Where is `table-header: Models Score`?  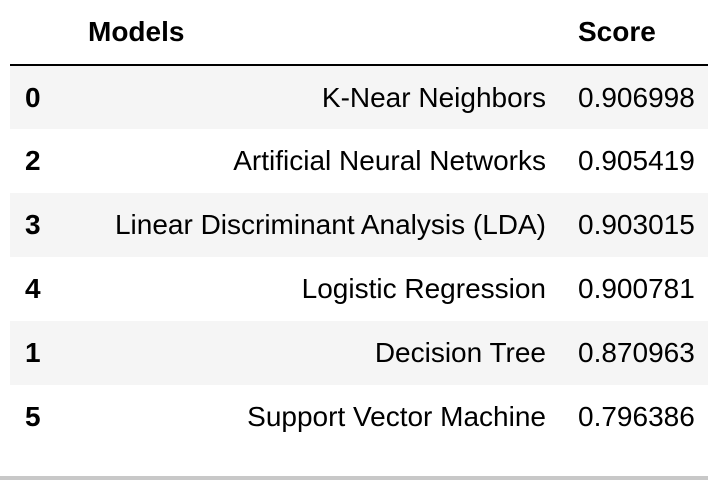
table-header: Models Score is located at coordinates (359, 33).